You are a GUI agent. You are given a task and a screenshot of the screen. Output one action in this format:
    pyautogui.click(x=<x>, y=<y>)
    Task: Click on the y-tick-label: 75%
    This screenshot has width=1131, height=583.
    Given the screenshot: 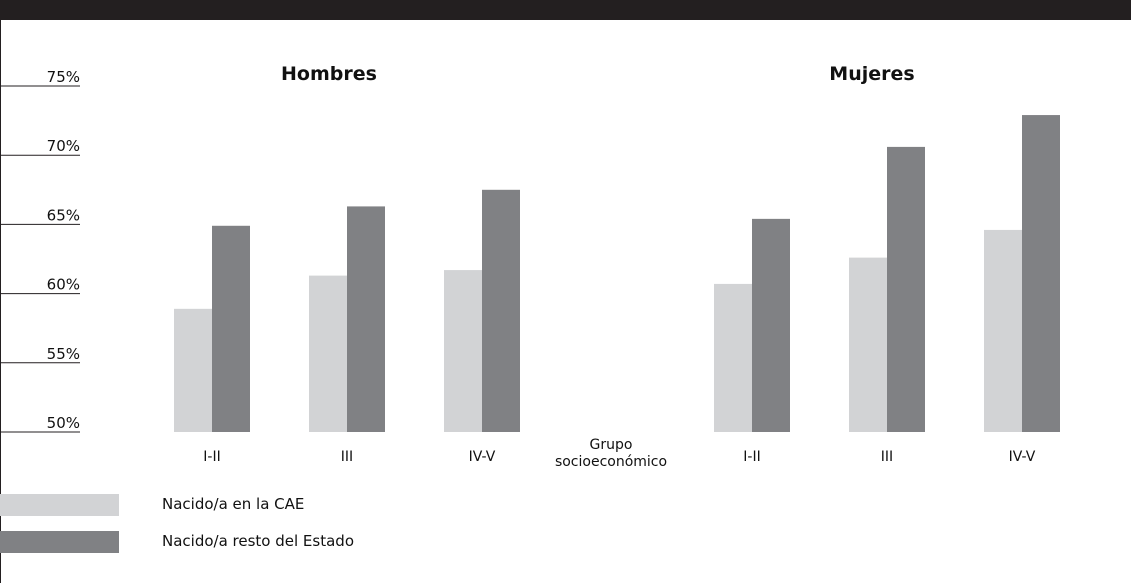 What is the action you would take?
    pyautogui.click(x=63, y=77)
    